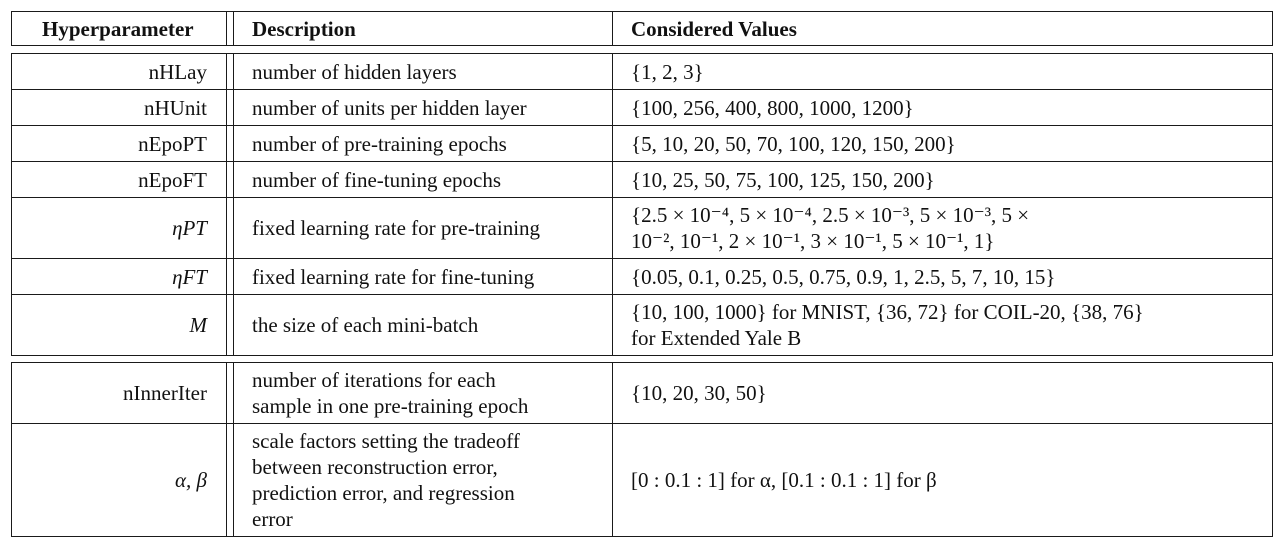 This screenshot has width=1284, height=545. Describe the element at coordinates (783, 179) in the screenshot. I see `values-cell: {10, 25, 50, 75, 100, 125, 150, 200}` at that location.